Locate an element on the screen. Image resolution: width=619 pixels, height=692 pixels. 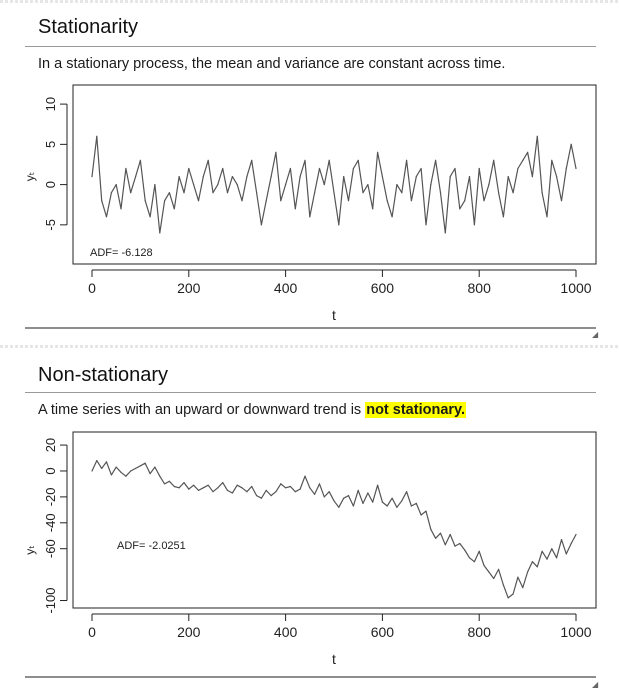
adf-annotation: ADF= -2.0251 is located at coordinates (151, 546).